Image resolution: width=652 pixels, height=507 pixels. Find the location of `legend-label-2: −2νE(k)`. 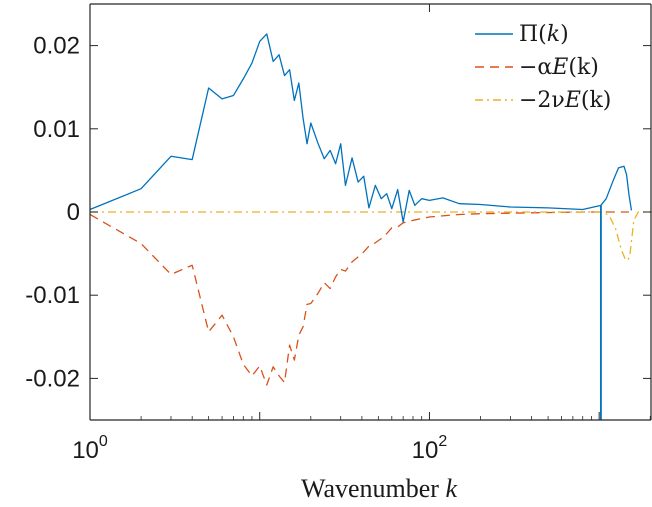

legend-label-2: −2νE(k) is located at coordinates (565, 100).